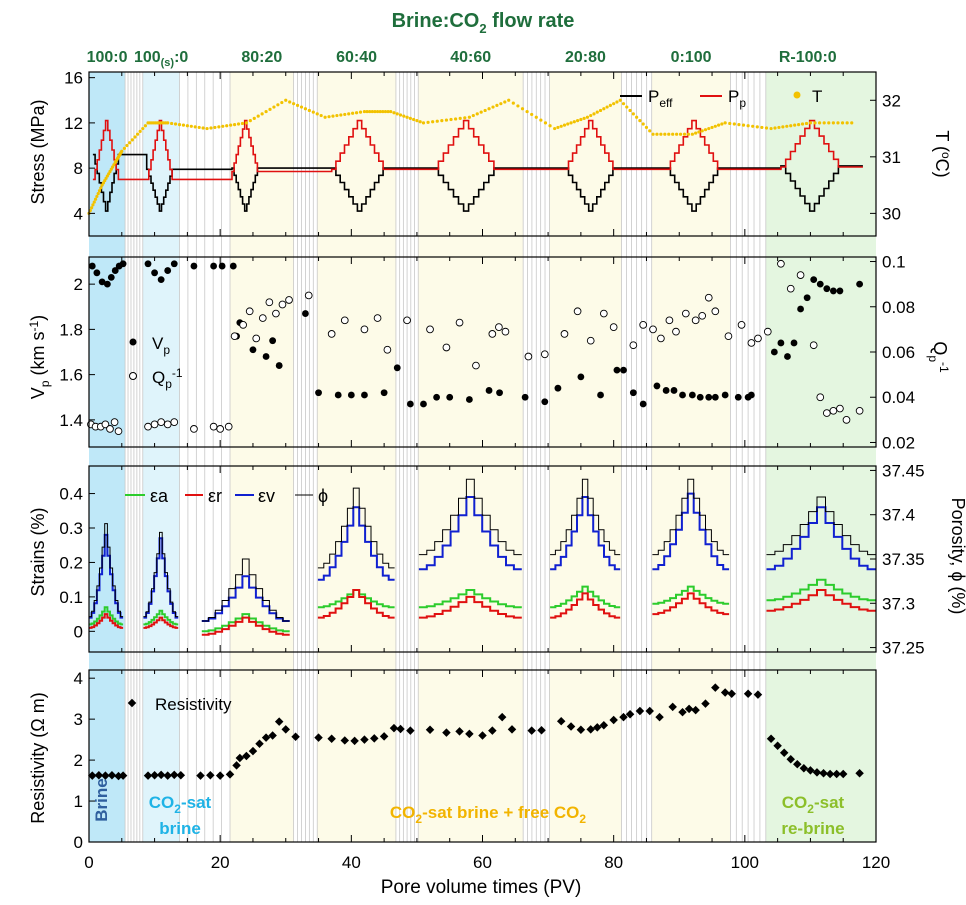 Image resolution: width=966 pixels, height=905 pixels. I want to click on res-y-tick-label: 1, so click(78, 801).